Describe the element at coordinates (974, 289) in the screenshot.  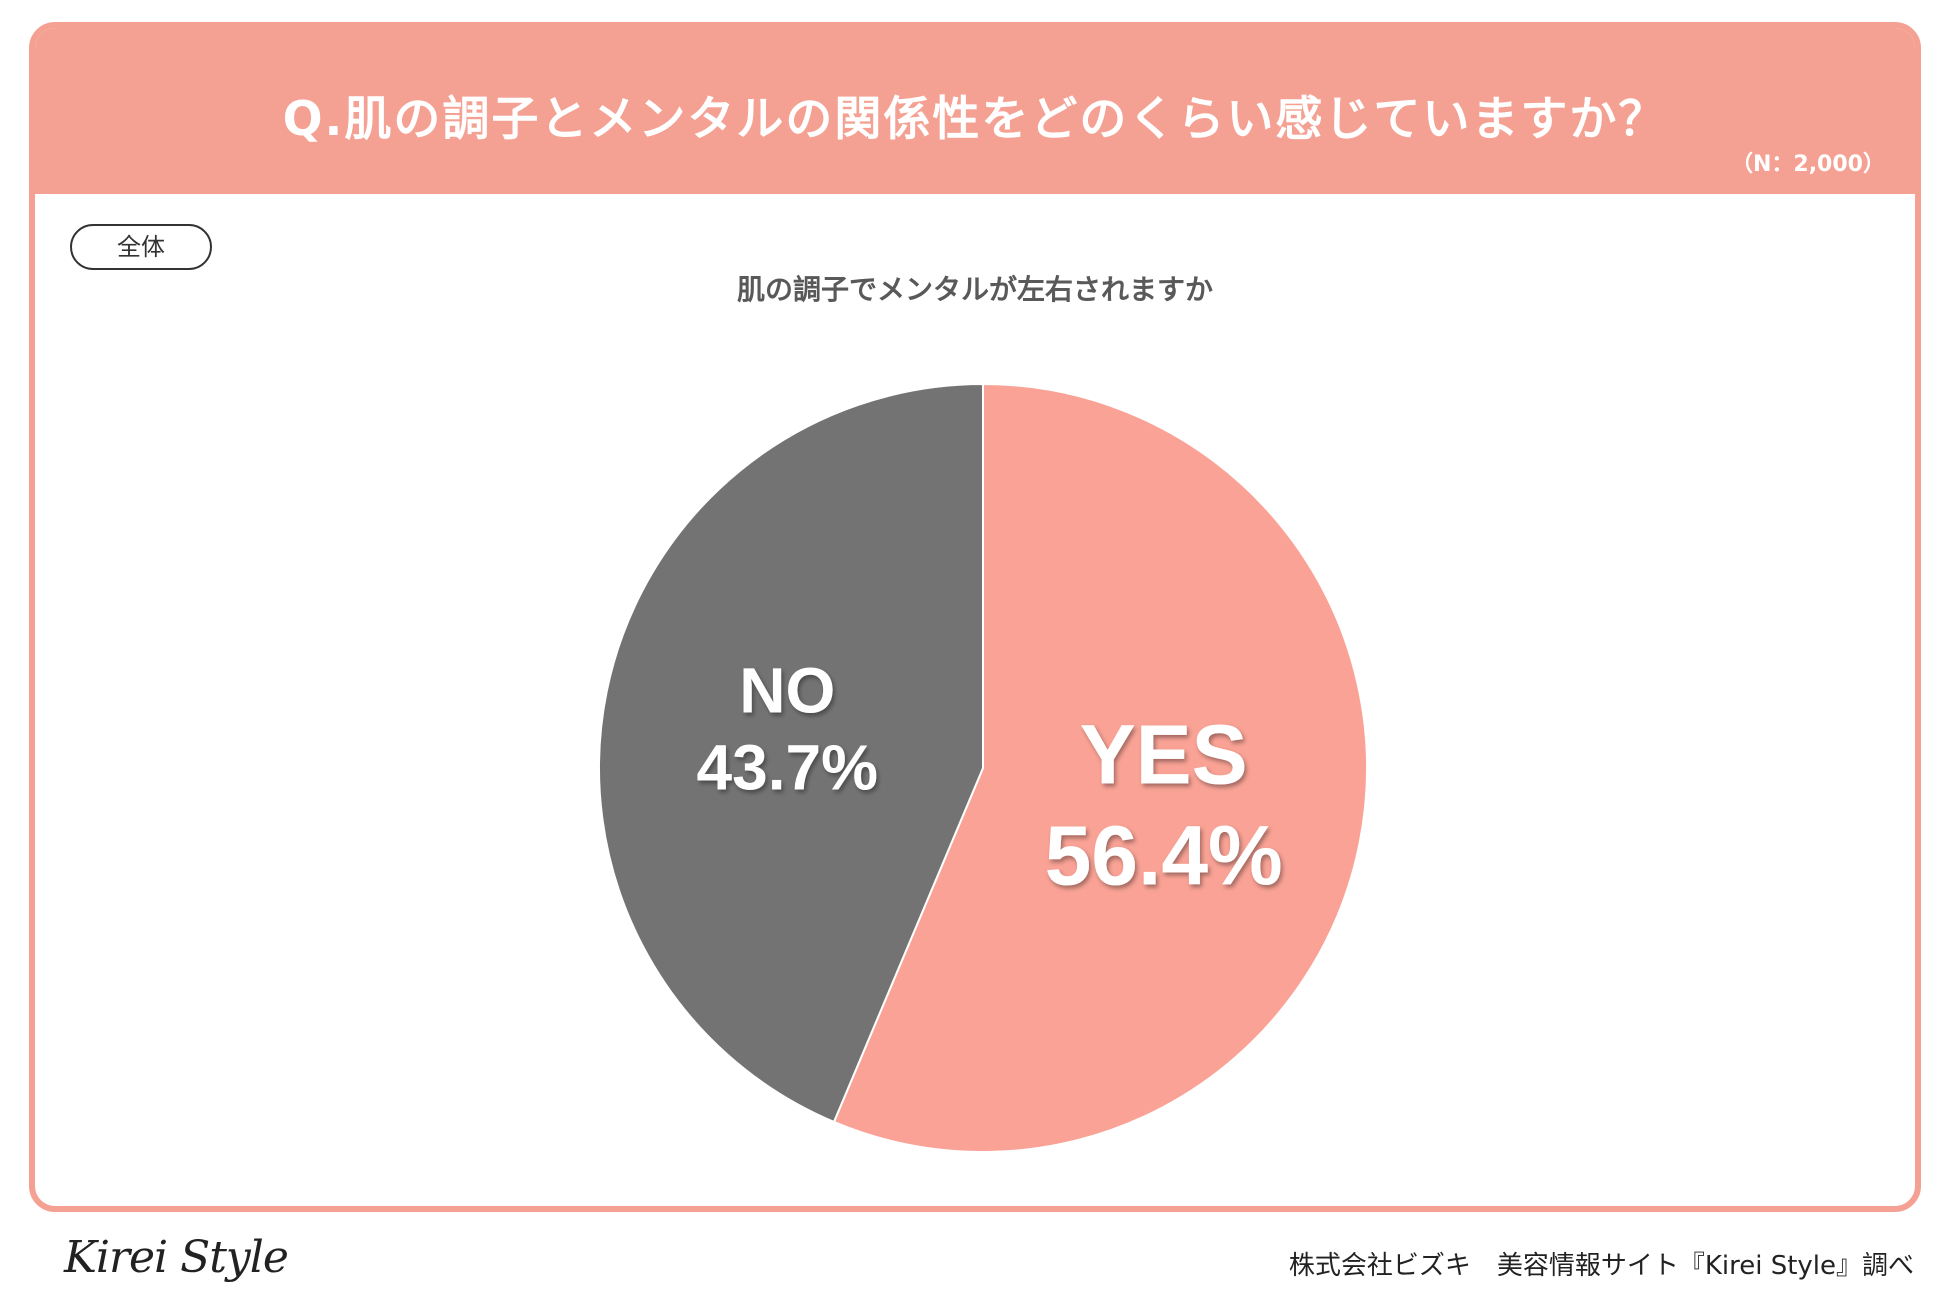
I see `chart-title: 肌の調子でメンタルが左右されますか` at that location.